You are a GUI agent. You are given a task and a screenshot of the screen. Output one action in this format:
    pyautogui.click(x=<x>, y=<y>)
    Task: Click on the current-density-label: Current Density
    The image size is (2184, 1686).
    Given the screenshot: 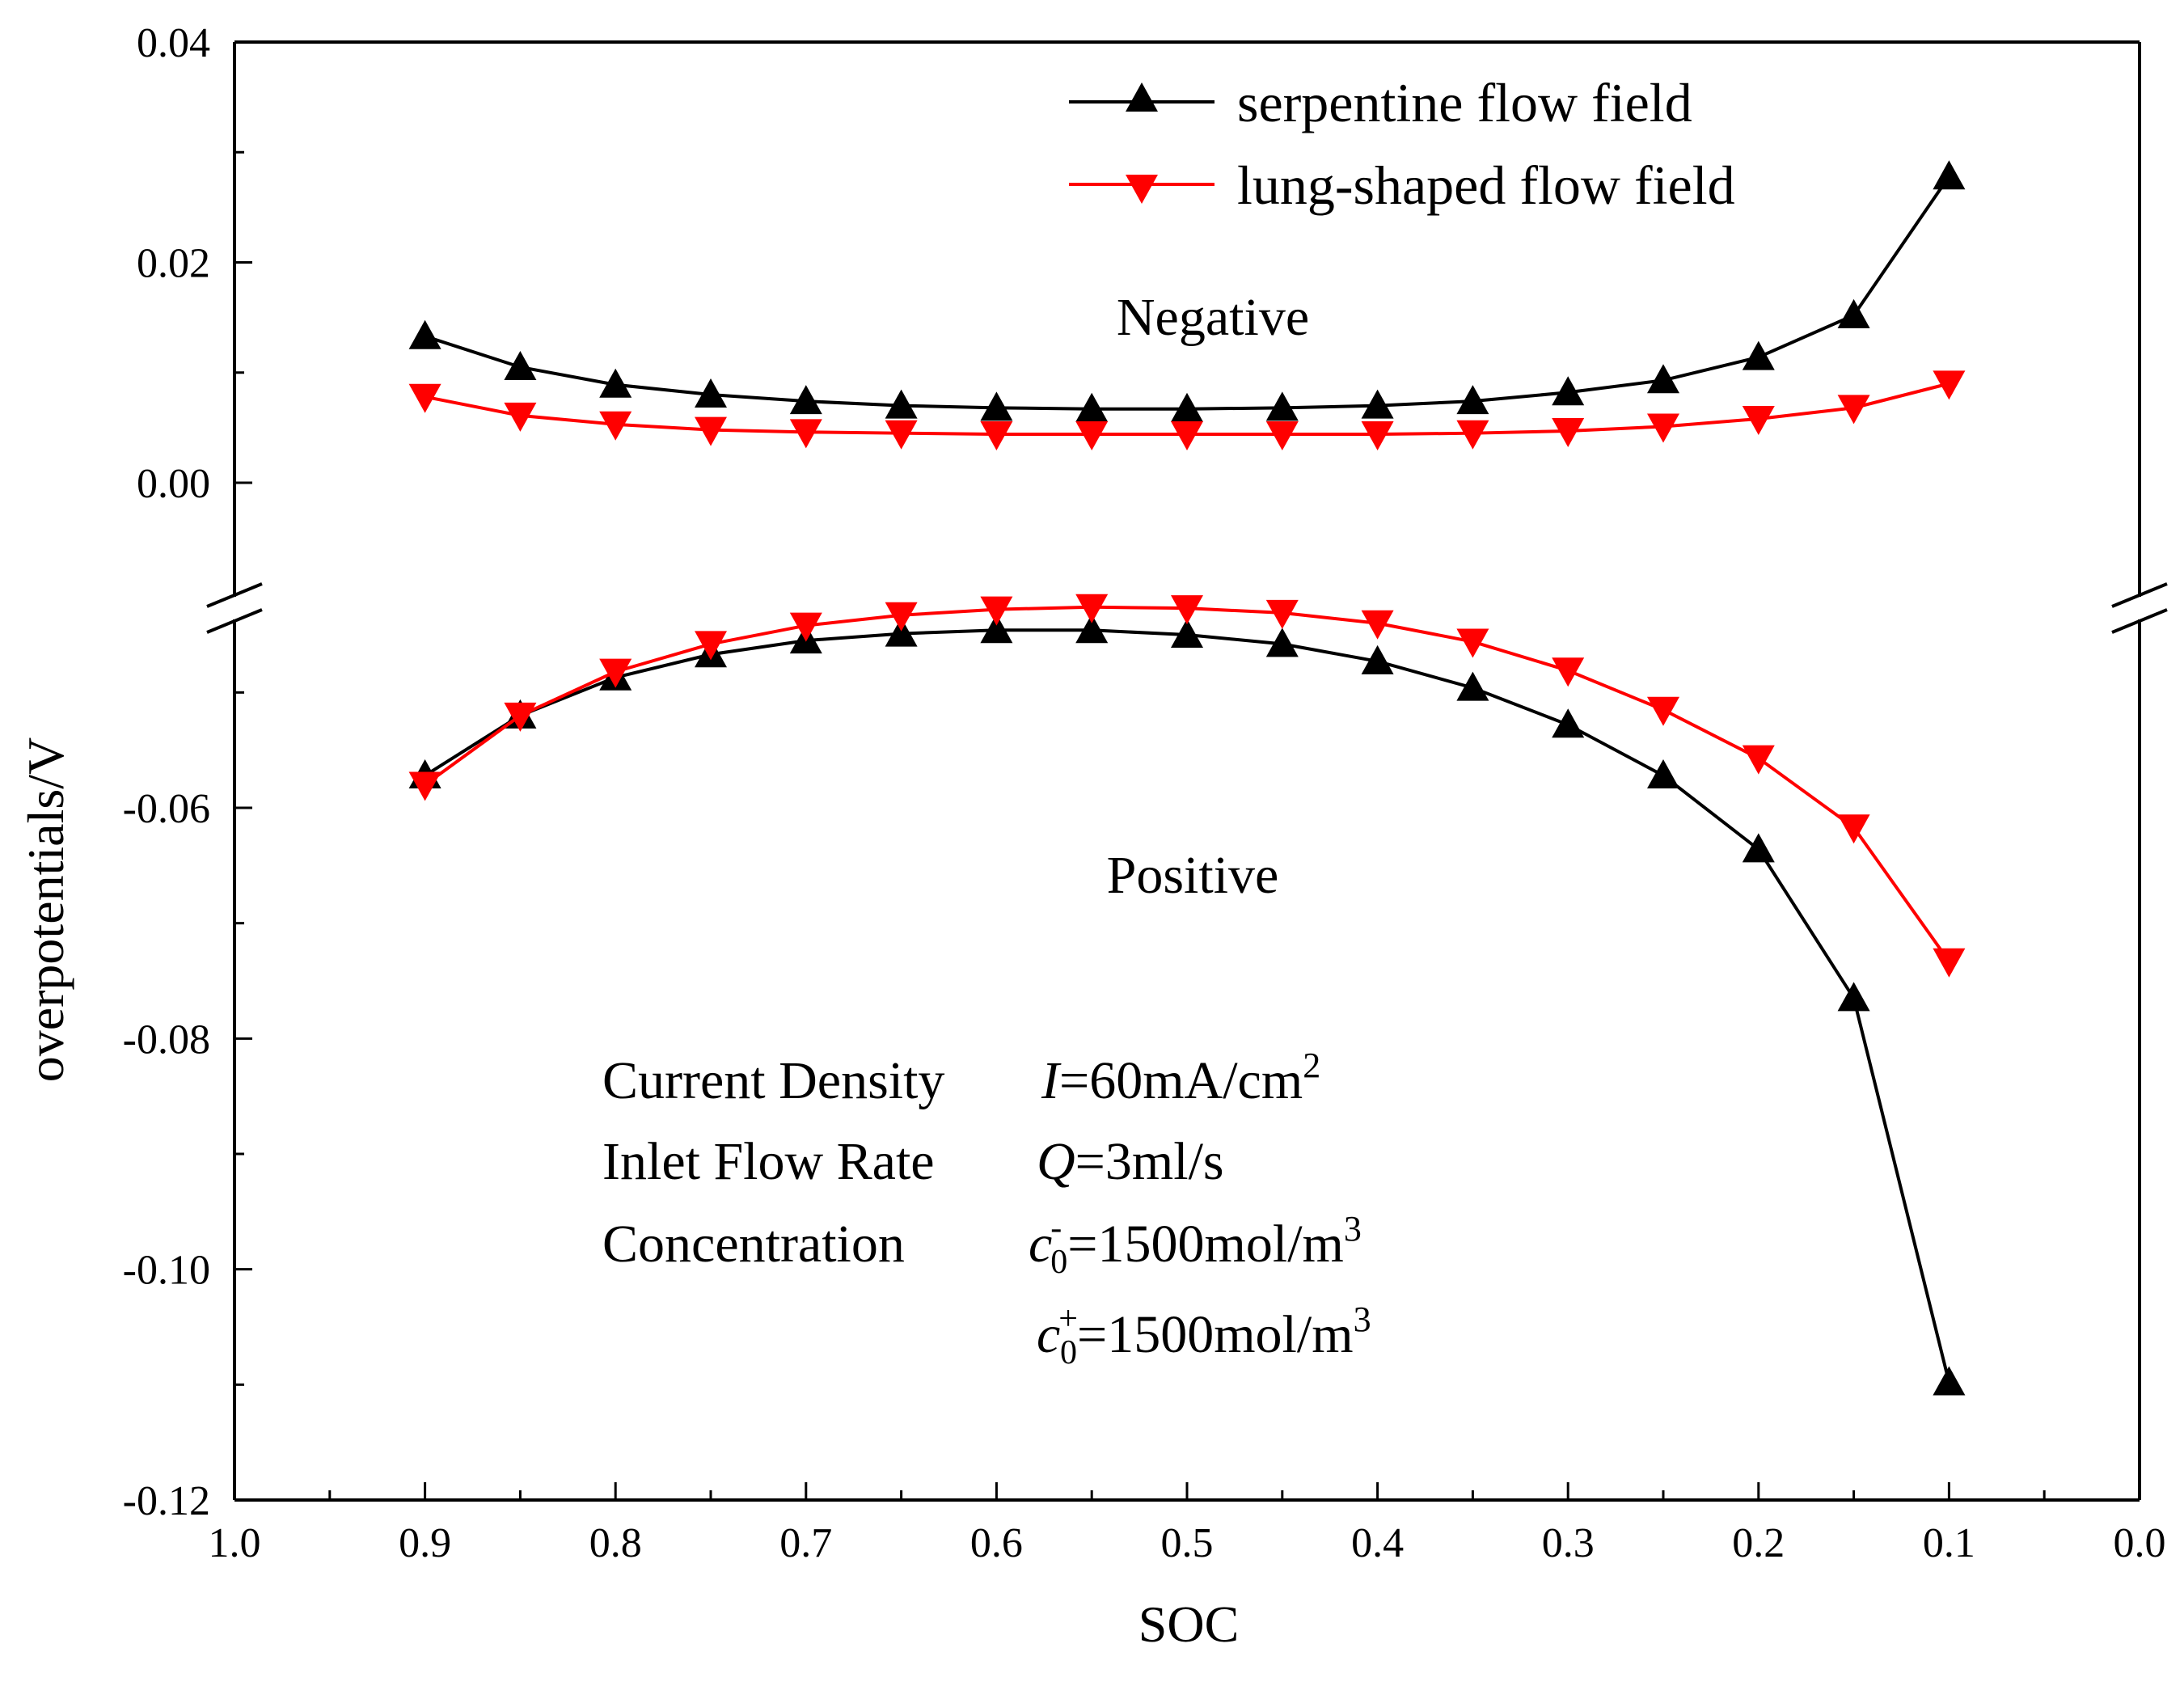 What is the action you would take?
    pyautogui.click(x=773, y=1080)
    